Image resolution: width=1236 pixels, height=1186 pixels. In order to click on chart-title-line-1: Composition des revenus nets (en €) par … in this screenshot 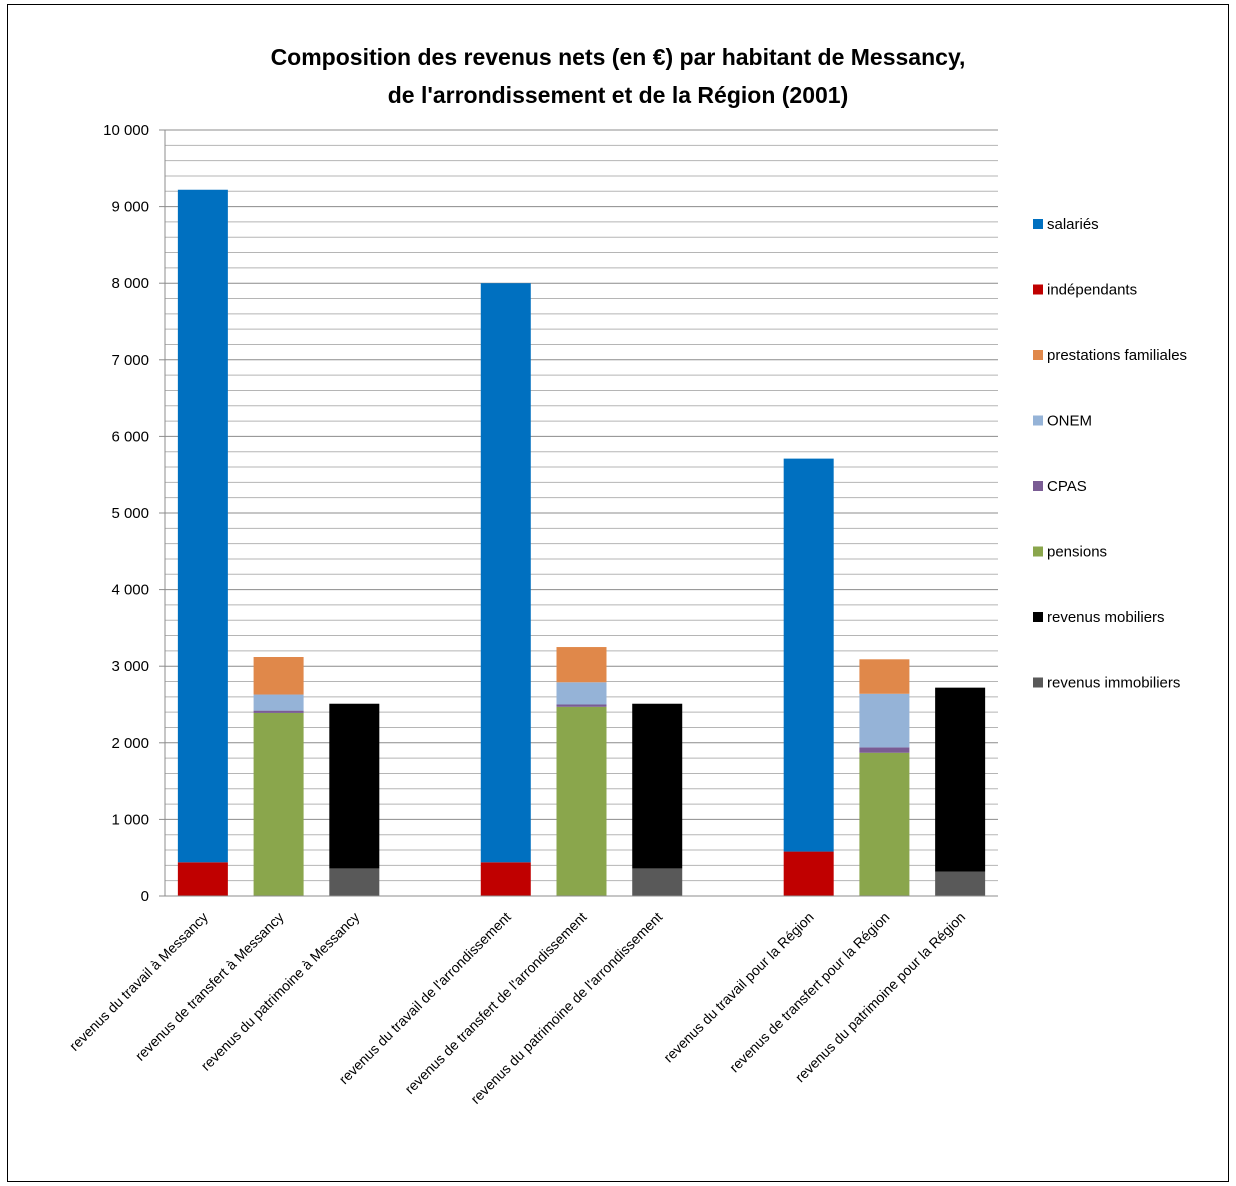, I will do `click(618, 57)`.